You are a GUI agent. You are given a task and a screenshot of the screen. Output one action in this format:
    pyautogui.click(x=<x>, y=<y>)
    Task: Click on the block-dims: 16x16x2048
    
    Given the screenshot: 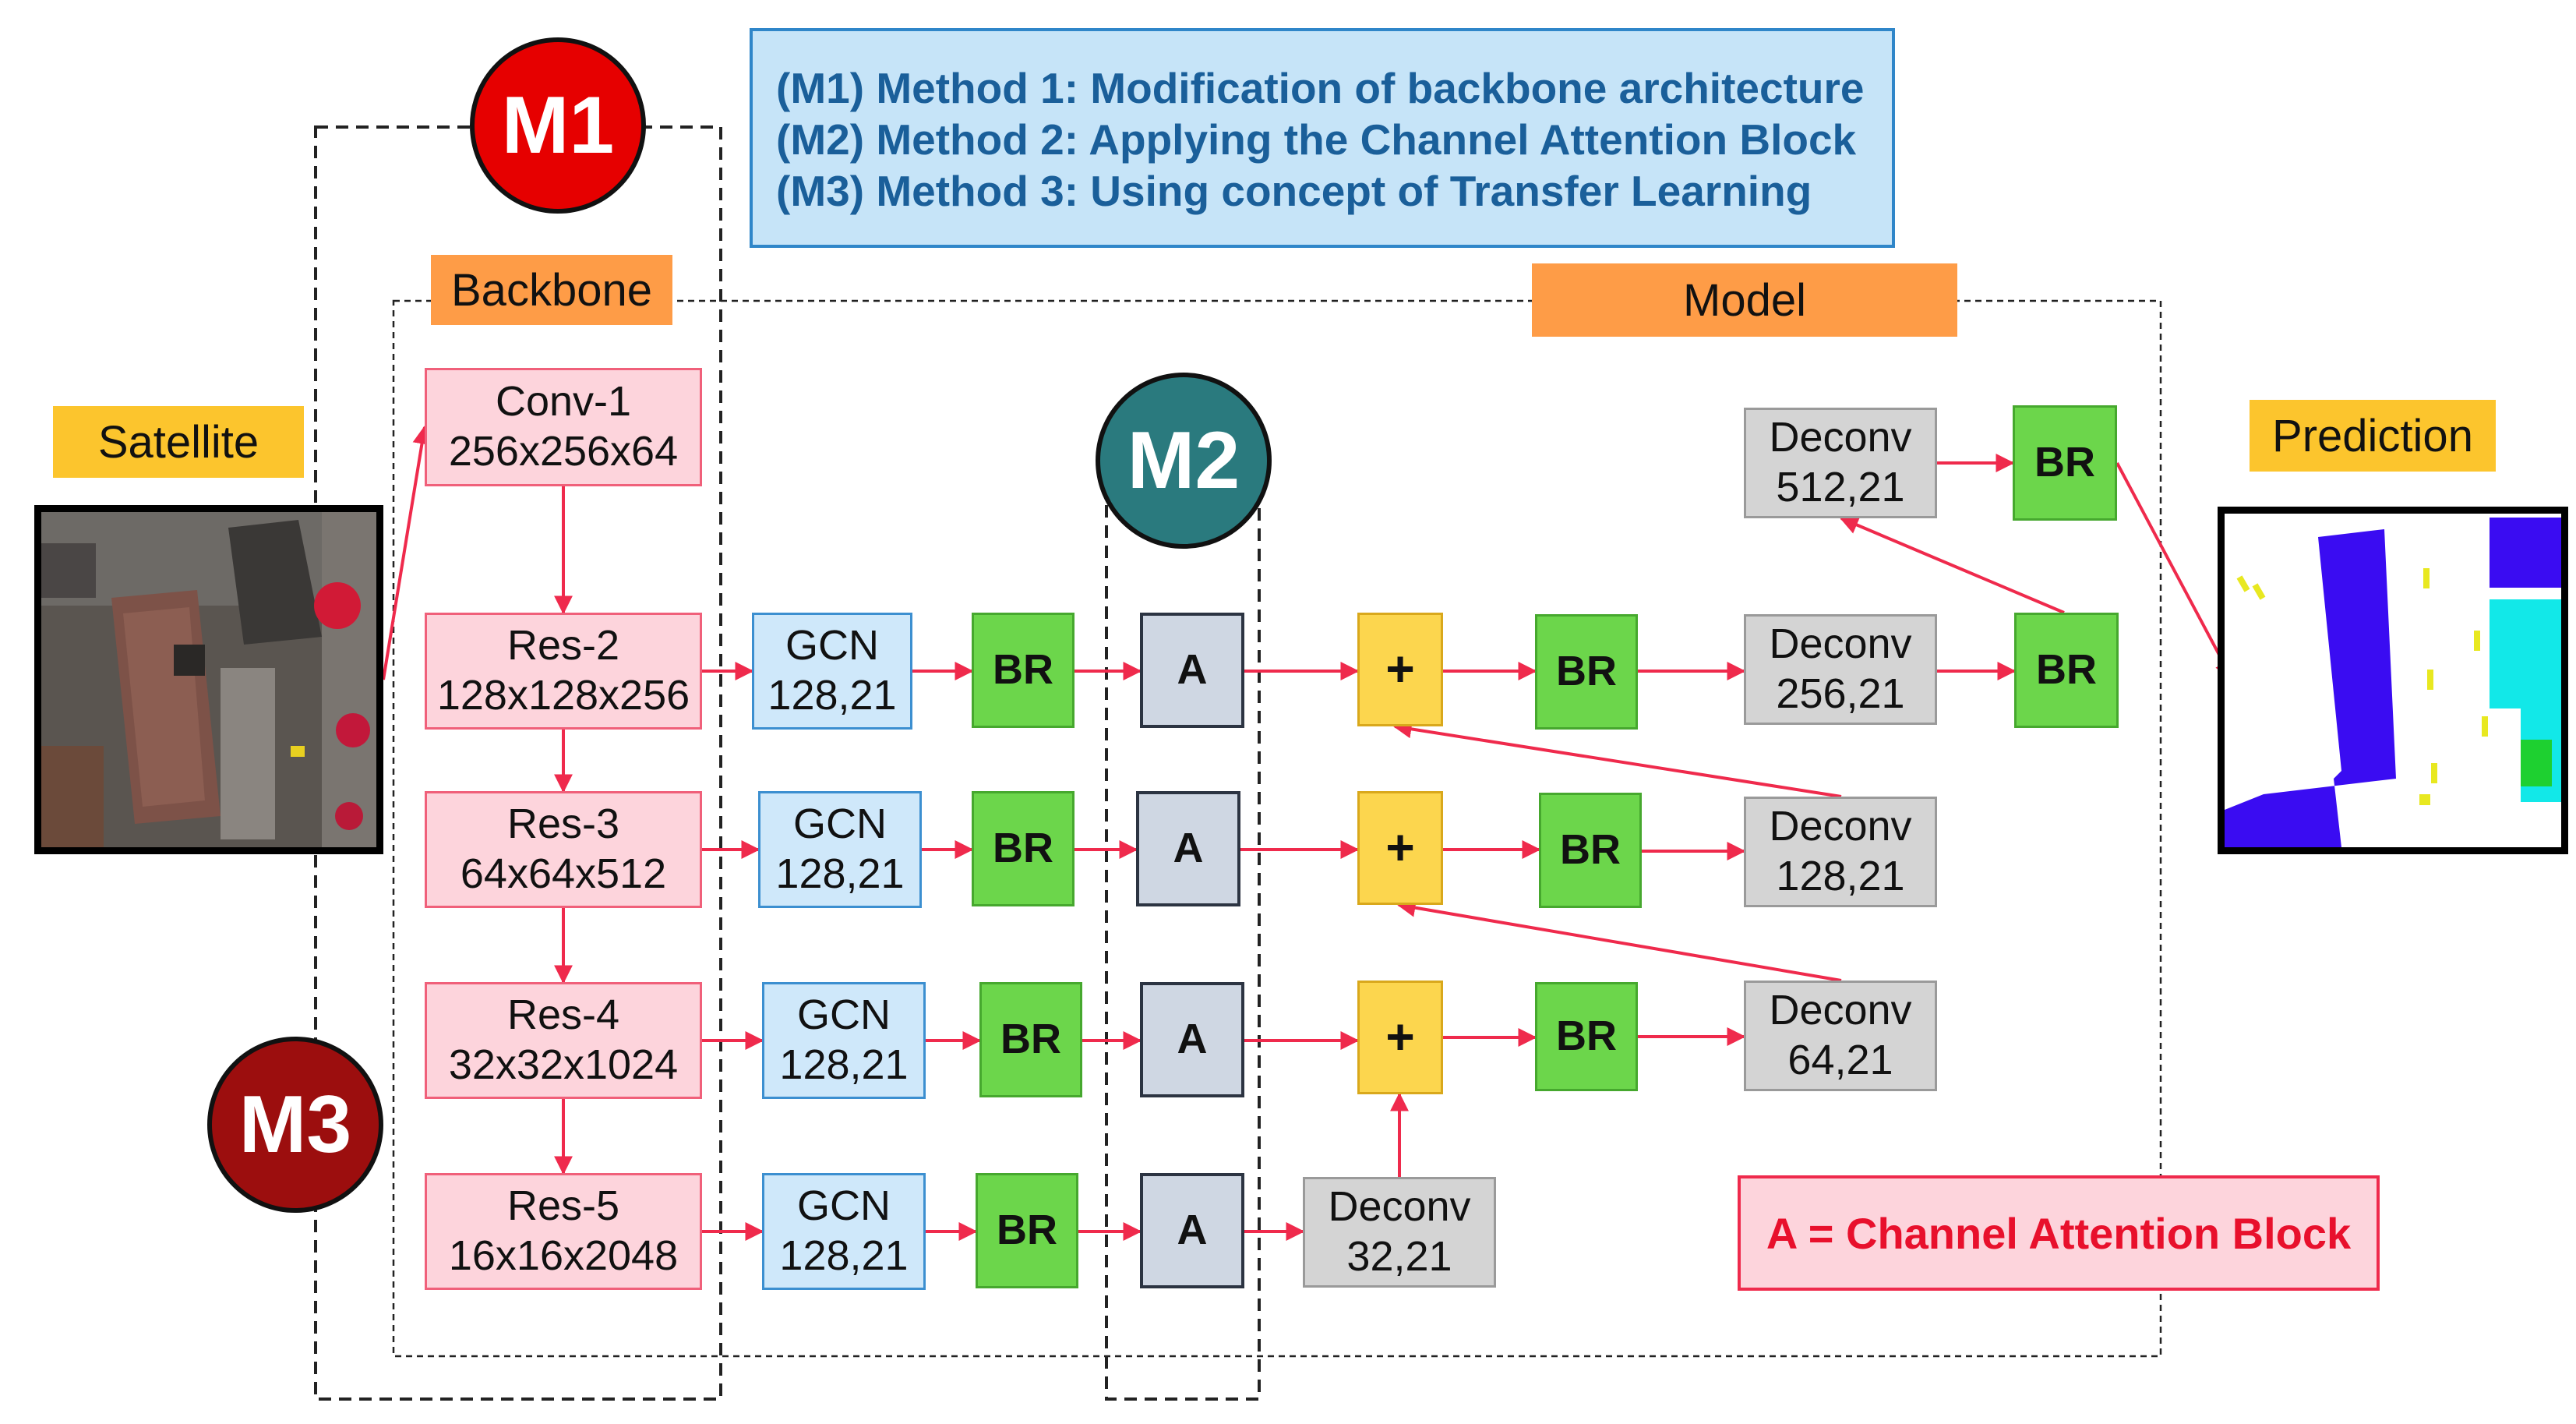 What is the action you would take?
    pyautogui.click(x=563, y=1255)
    